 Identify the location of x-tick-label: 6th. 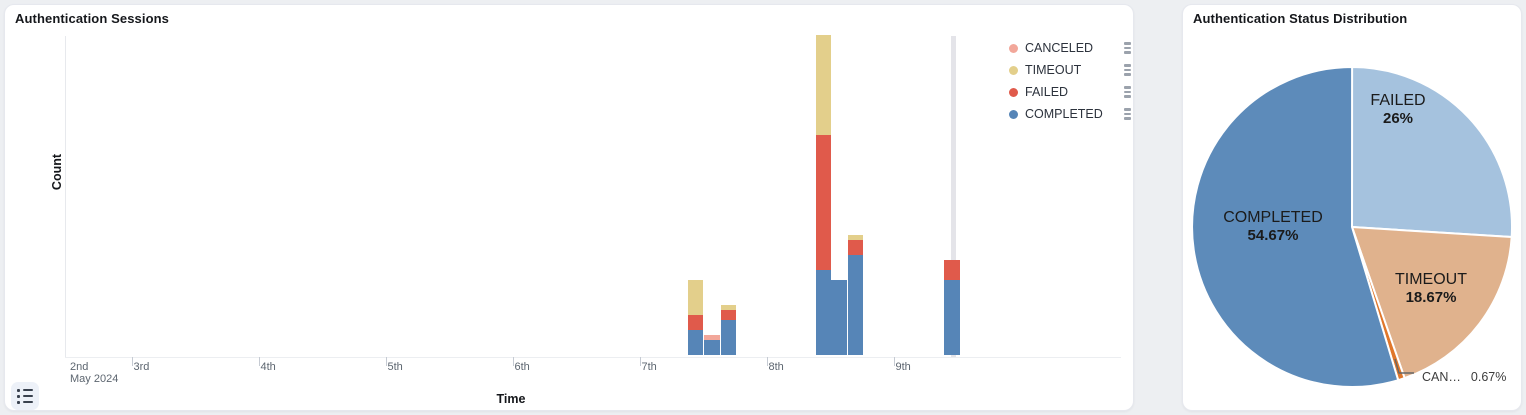
(522, 367).